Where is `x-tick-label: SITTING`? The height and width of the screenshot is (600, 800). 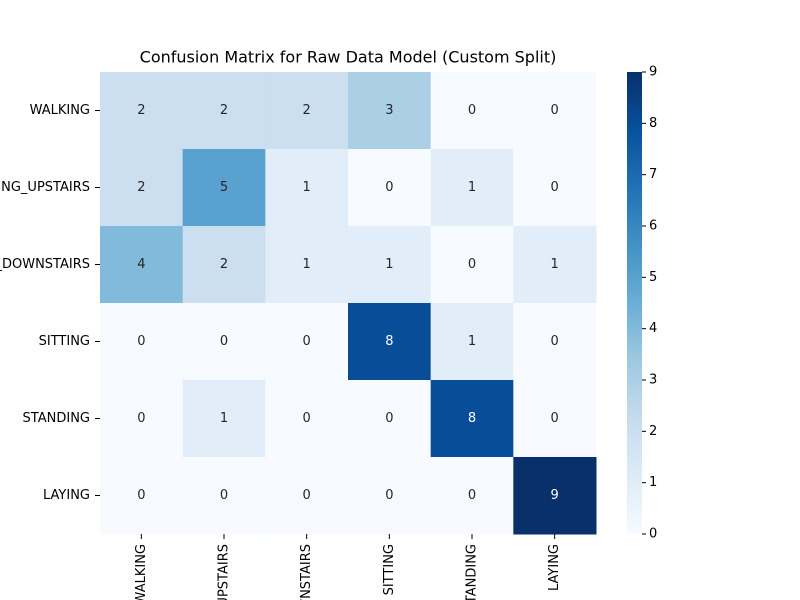 x-tick-label: SITTING is located at coordinates (389, 569).